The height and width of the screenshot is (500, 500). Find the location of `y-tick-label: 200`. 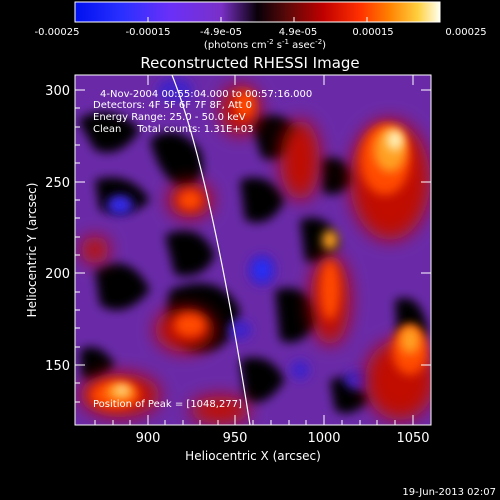

y-tick-label: 200 is located at coordinates (57, 274).